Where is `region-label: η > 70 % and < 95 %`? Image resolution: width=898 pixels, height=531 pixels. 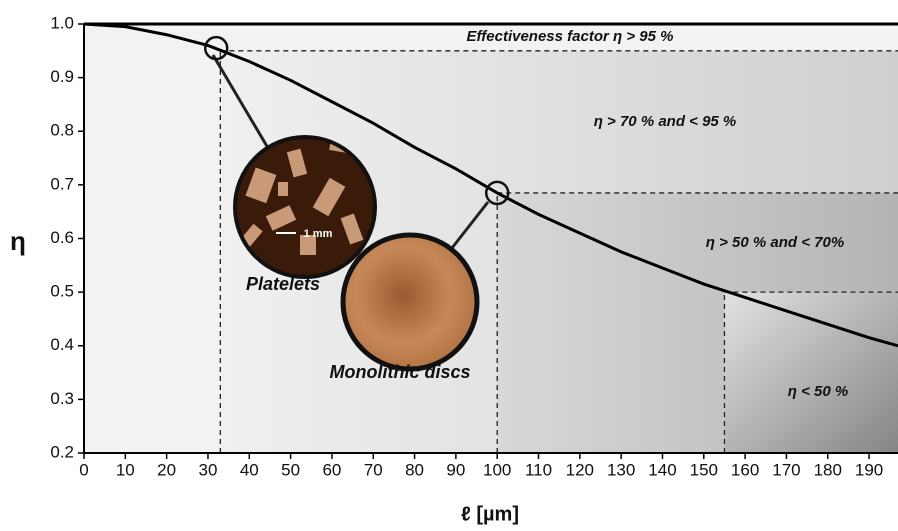 region-label: η > 70 % and < 95 % is located at coordinates (665, 121).